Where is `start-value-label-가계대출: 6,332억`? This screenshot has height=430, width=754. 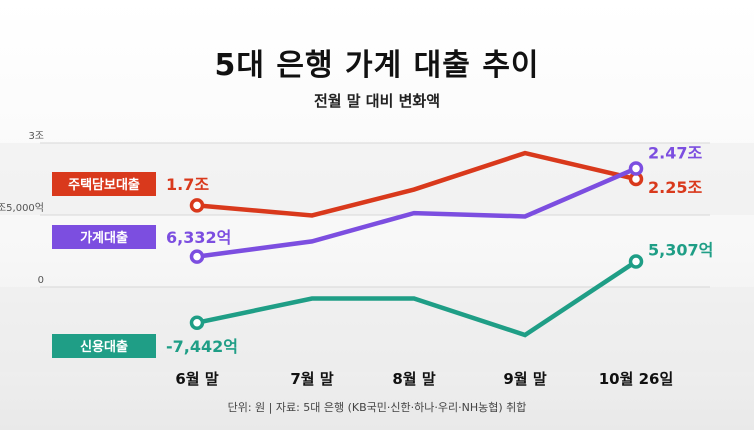
start-value-label-가계대출: 6,332억 is located at coordinates (198, 237).